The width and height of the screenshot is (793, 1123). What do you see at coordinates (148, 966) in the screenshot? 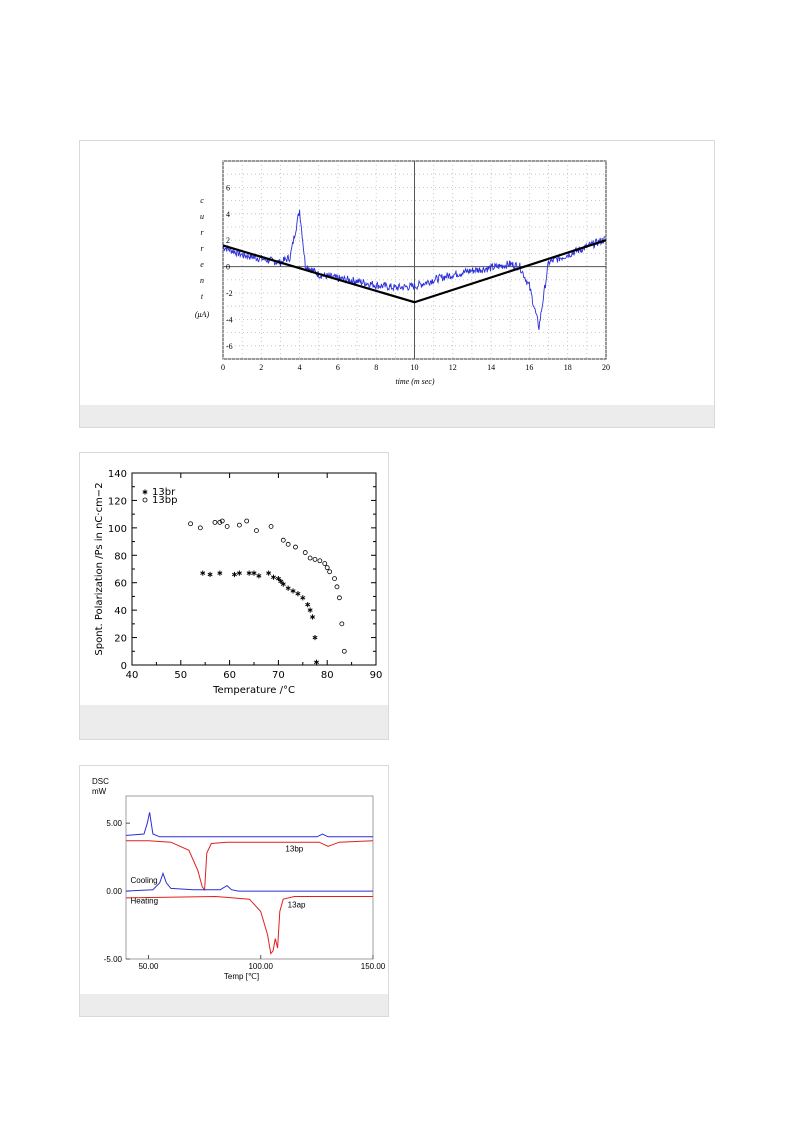
I see `x-tick-label: 50.00` at bounding box center [148, 966].